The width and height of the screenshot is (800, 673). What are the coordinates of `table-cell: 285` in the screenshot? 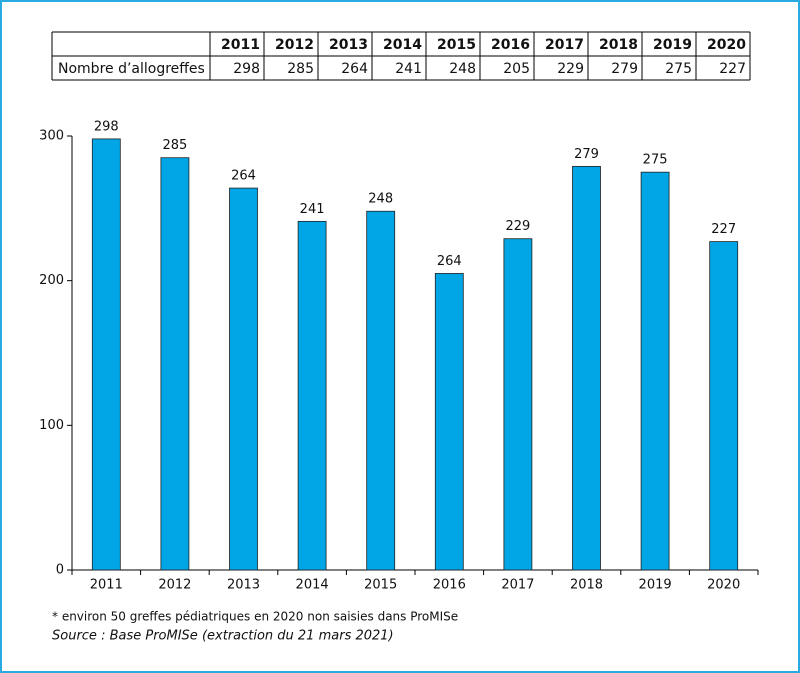 It's located at (300, 69).